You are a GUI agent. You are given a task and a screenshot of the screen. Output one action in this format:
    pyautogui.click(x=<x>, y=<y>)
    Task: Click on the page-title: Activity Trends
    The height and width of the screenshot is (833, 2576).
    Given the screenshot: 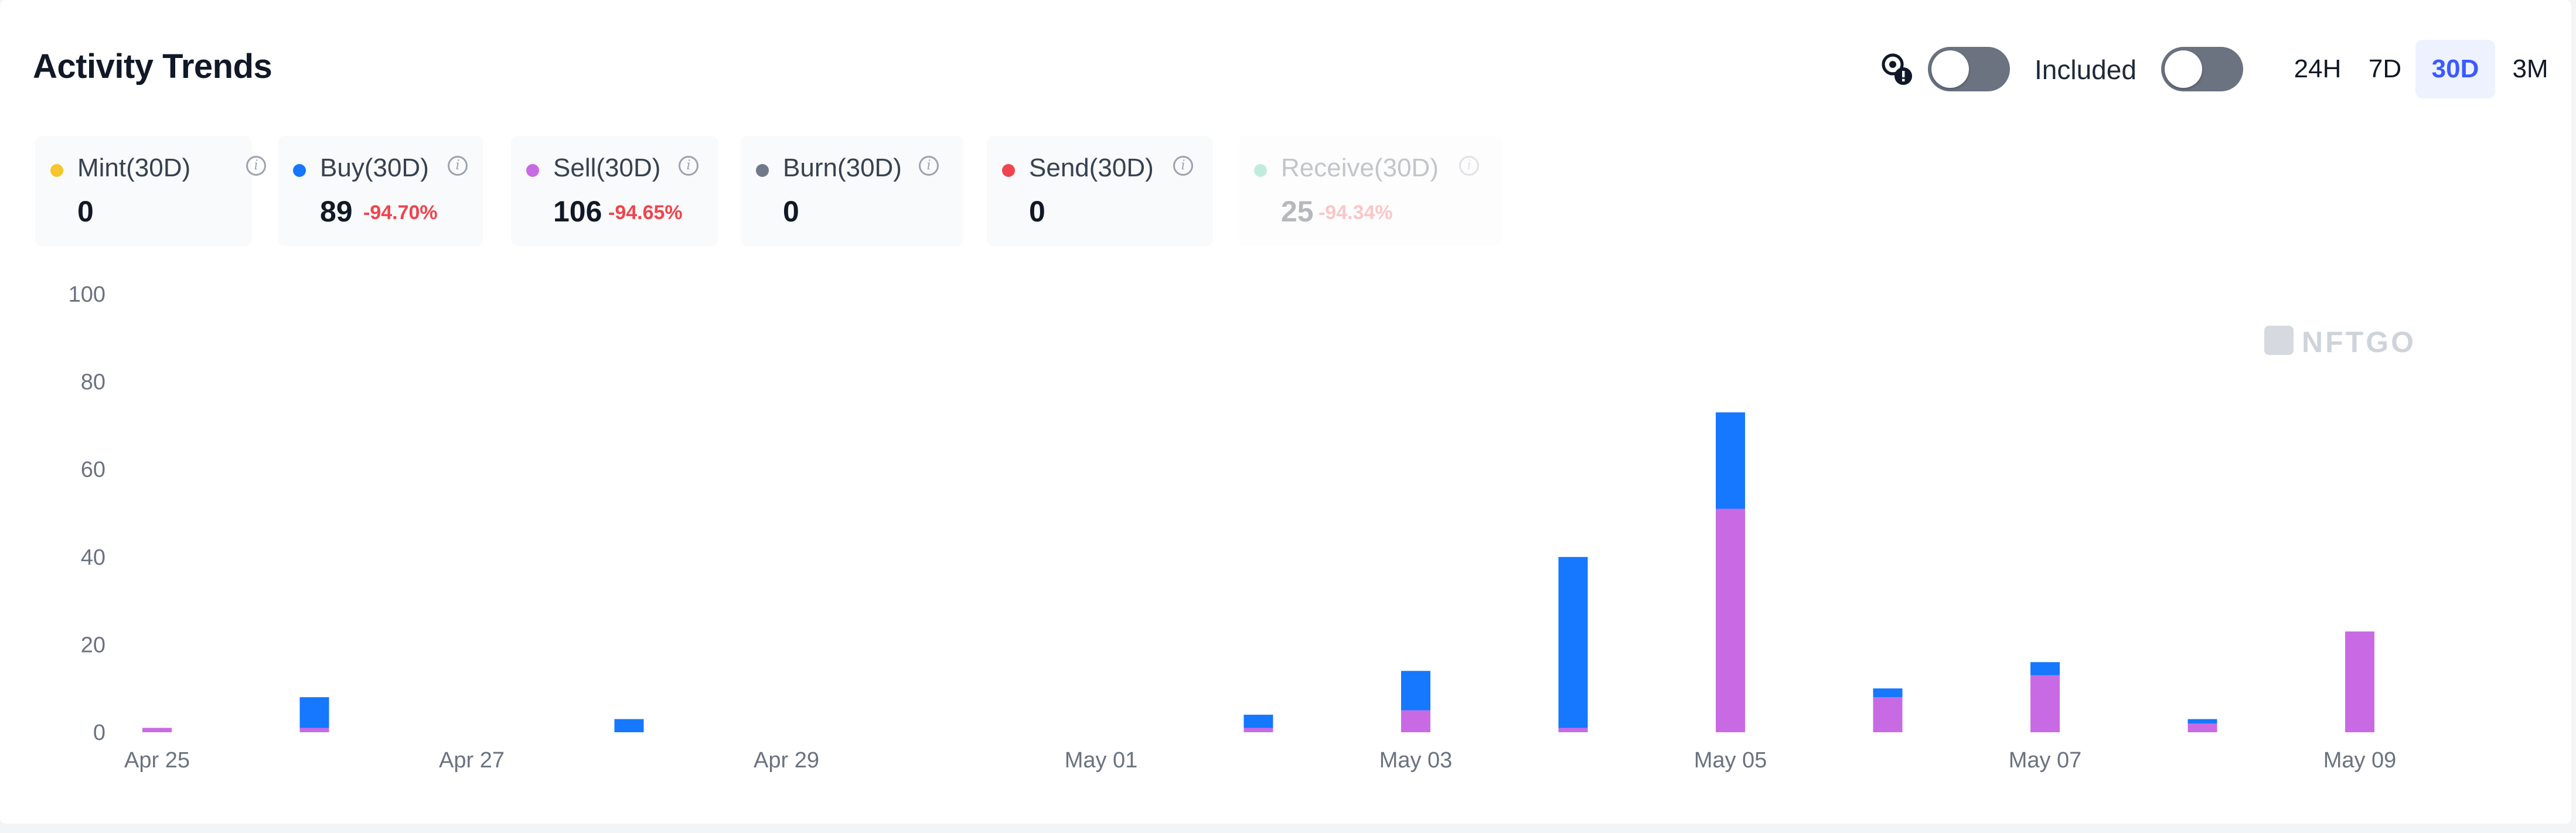 What is the action you would take?
    pyautogui.click(x=152, y=66)
    